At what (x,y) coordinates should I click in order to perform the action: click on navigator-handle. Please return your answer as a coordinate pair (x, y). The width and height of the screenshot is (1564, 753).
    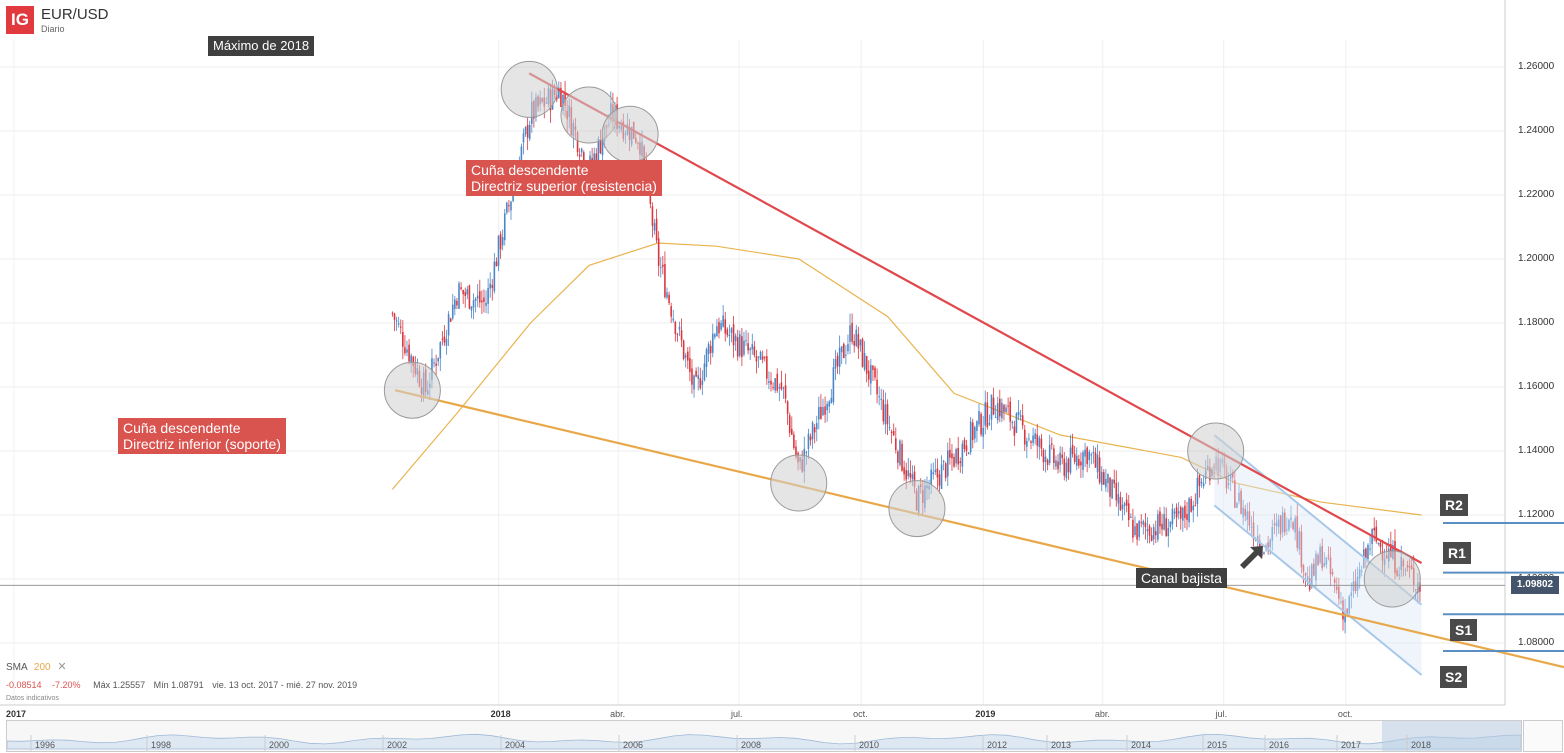
    Looking at the image, I should click on (1543, 736).